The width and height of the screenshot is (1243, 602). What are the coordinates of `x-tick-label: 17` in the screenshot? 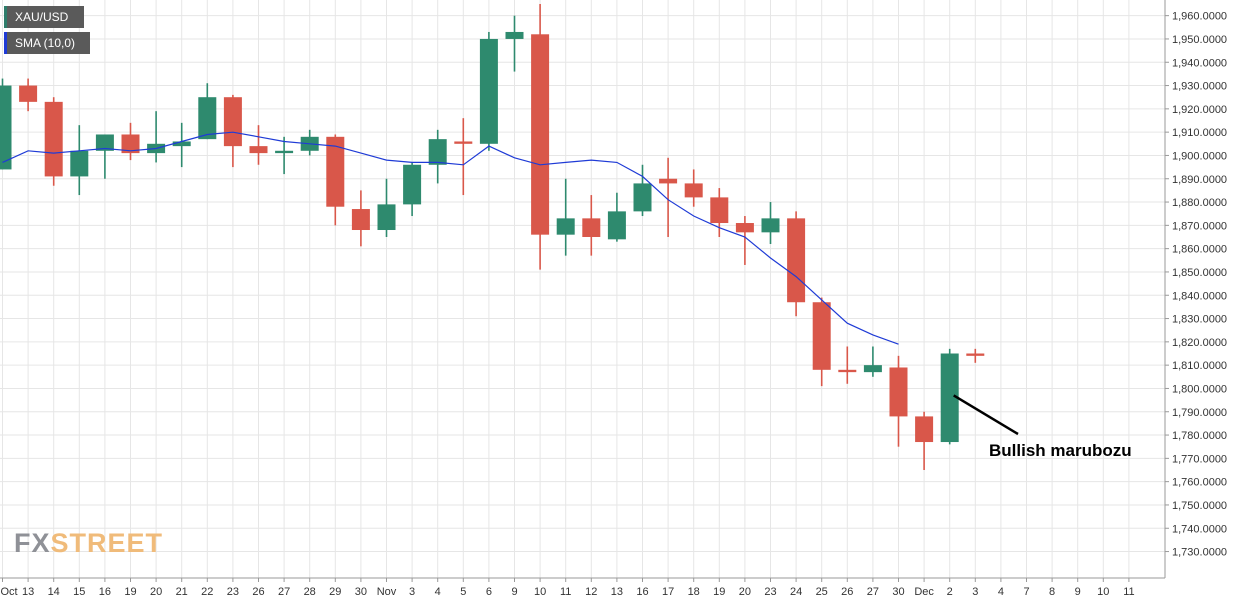 It's located at (668, 592).